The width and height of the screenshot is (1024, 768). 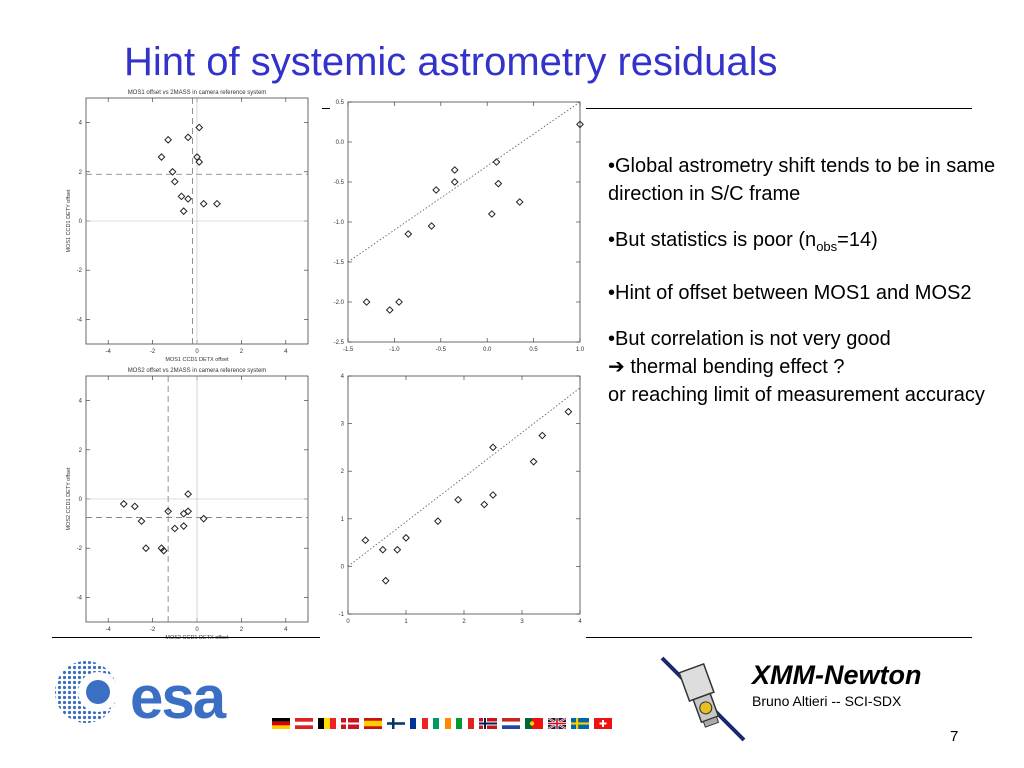 I want to click on x-tick-label: -2, so click(x=153, y=352).